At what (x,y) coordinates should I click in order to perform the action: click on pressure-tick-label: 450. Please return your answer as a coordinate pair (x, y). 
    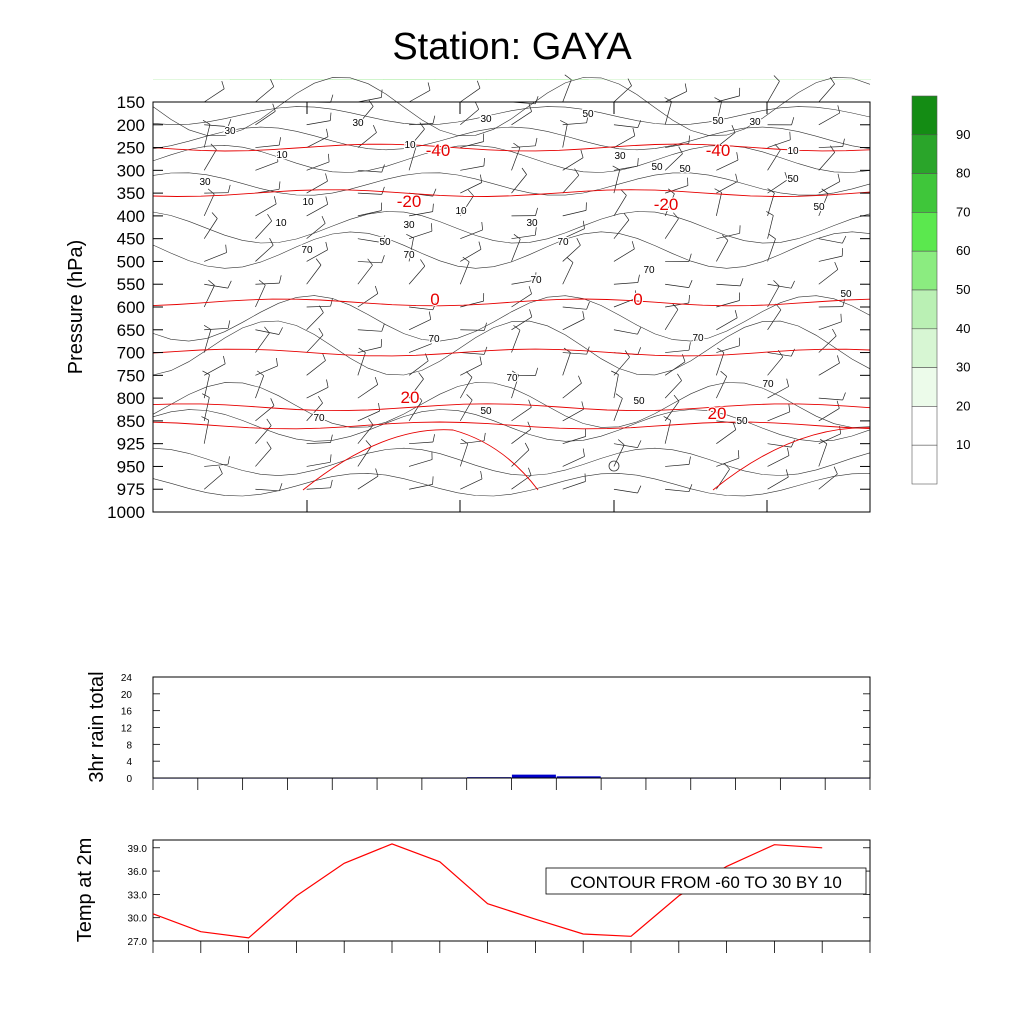
    Looking at the image, I should click on (131, 239).